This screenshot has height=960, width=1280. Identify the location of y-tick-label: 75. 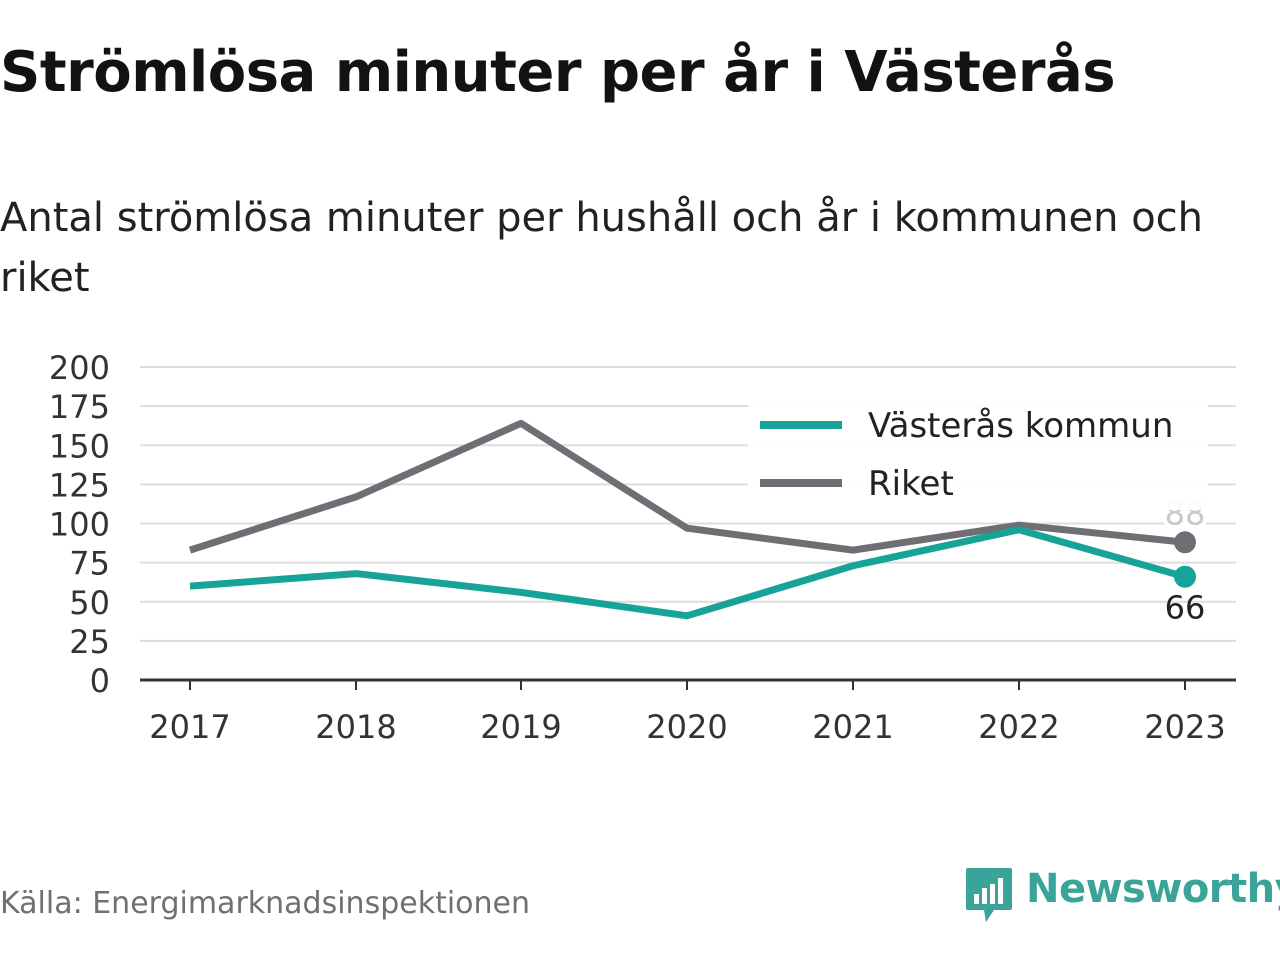
(89, 564).